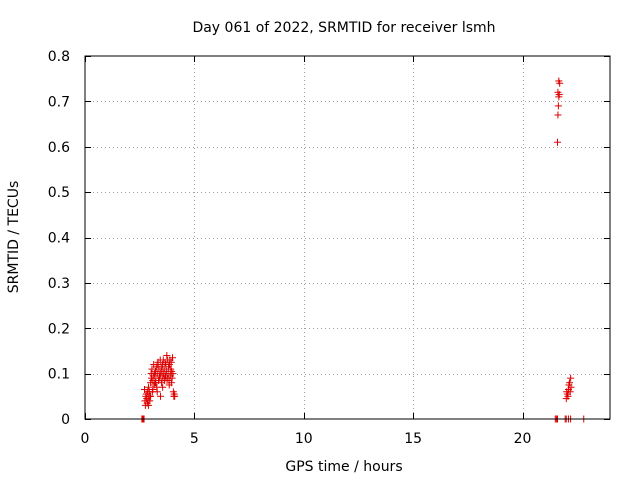 This screenshot has width=640, height=480. What do you see at coordinates (65, 420) in the screenshot?
I see `y-tick-label: 0` at bounding box center [65, 420].